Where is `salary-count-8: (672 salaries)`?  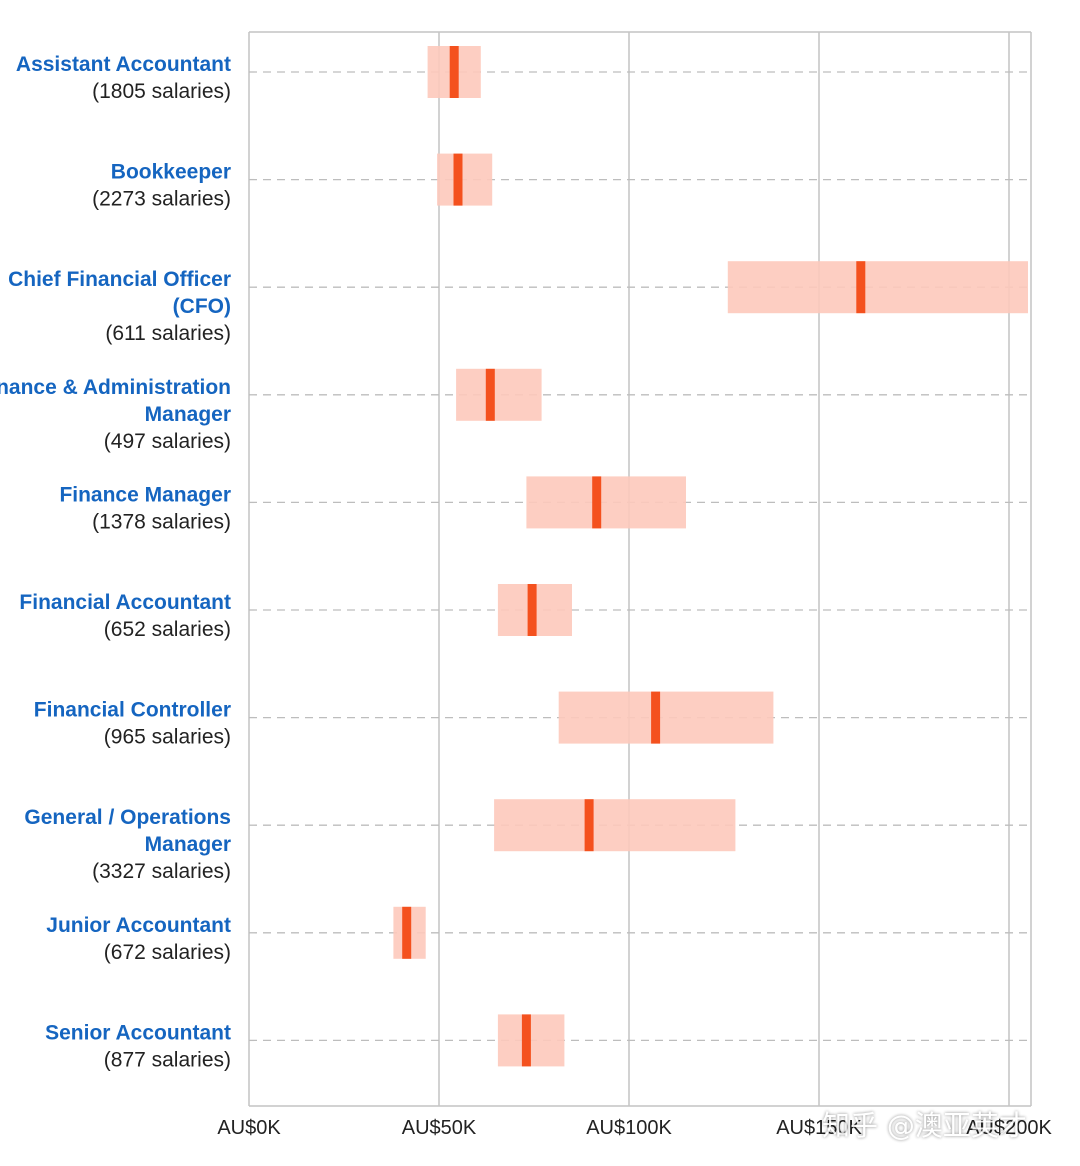 salary-count-8: (672 salaries) is located at coordinates (167, 952).